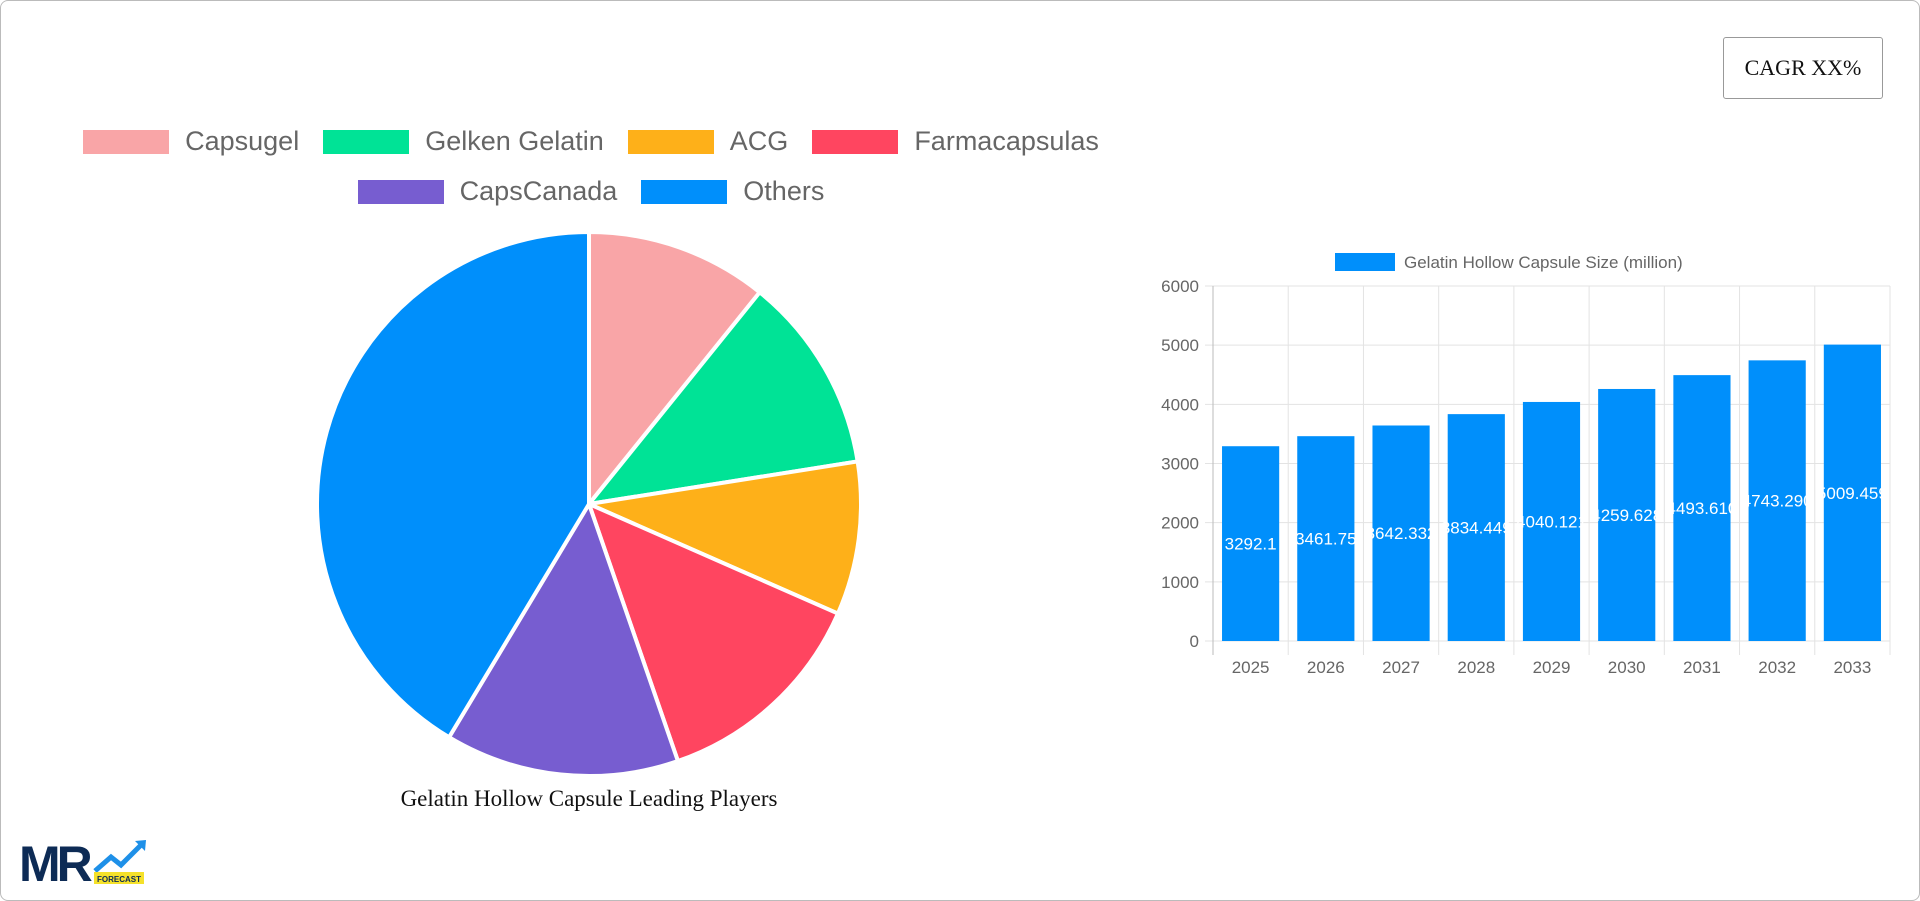  What do you see at coordinates (1777, 667) in the screenshot?
I see `x-tick-label: 2032` at bounding box center [1777, 667].